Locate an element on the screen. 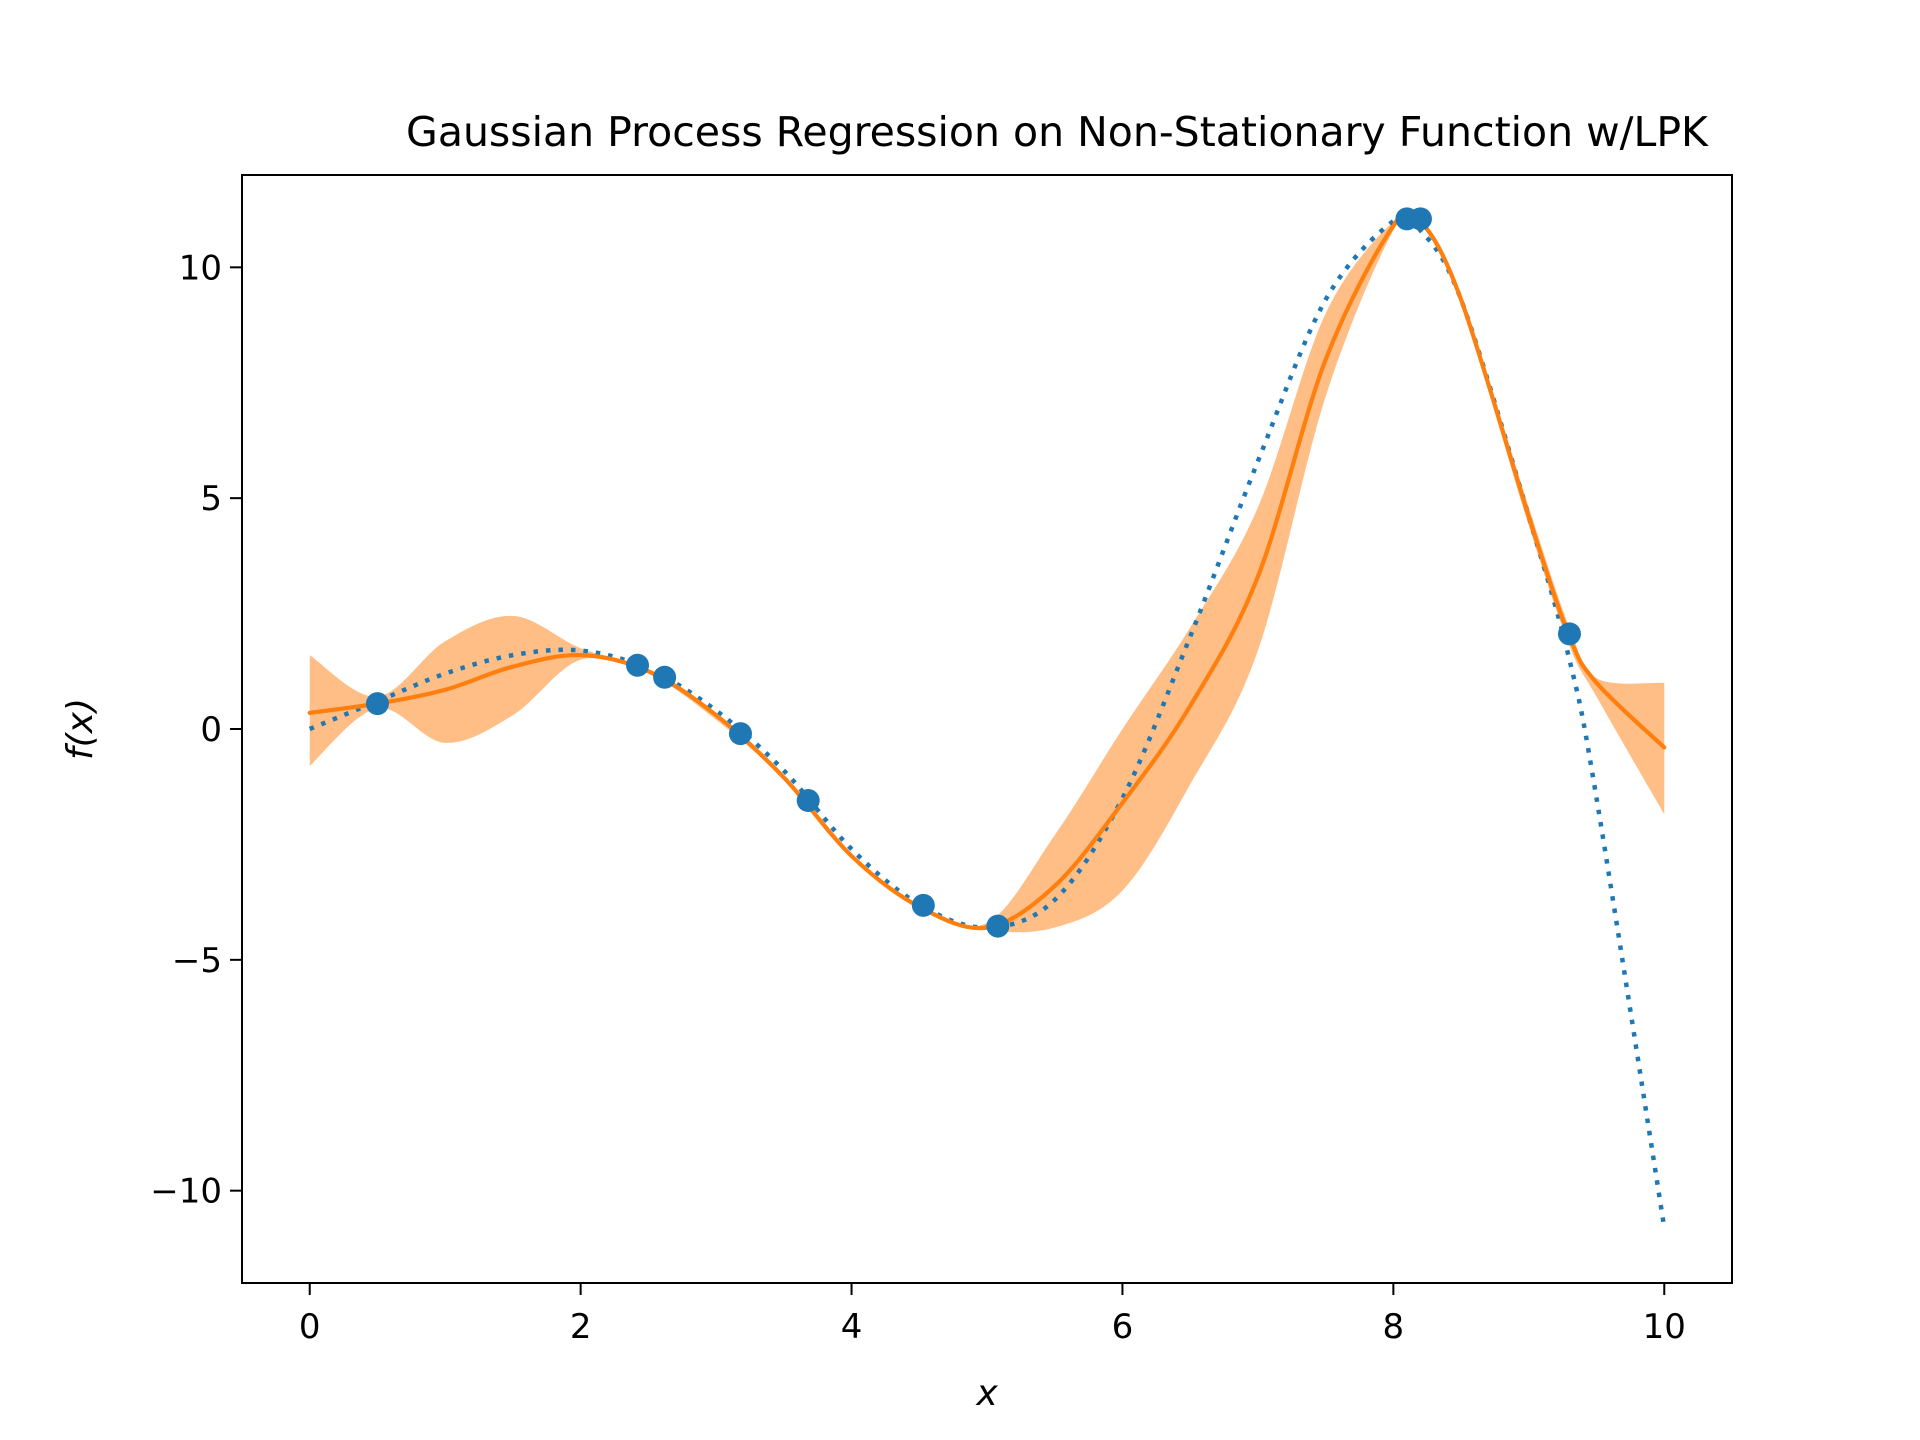 This screenshot has height=1440, width=1920. x-tick-label: 2 is located at coordinates (581, 1327).